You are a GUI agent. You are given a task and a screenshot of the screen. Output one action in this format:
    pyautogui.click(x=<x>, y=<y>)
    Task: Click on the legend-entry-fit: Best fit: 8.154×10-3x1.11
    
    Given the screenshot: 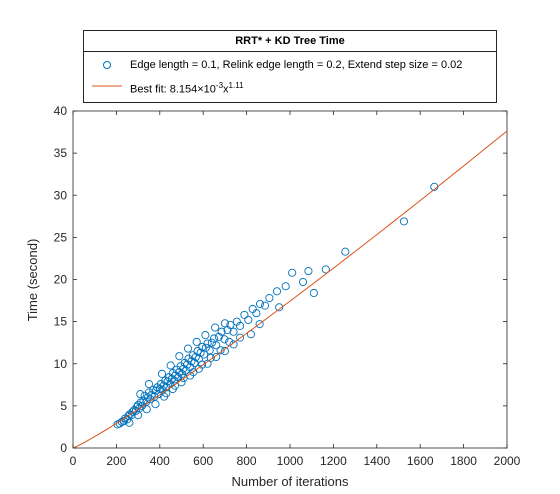 What is the action you would take?
    pyautogui.click(x=290, y=86)
    